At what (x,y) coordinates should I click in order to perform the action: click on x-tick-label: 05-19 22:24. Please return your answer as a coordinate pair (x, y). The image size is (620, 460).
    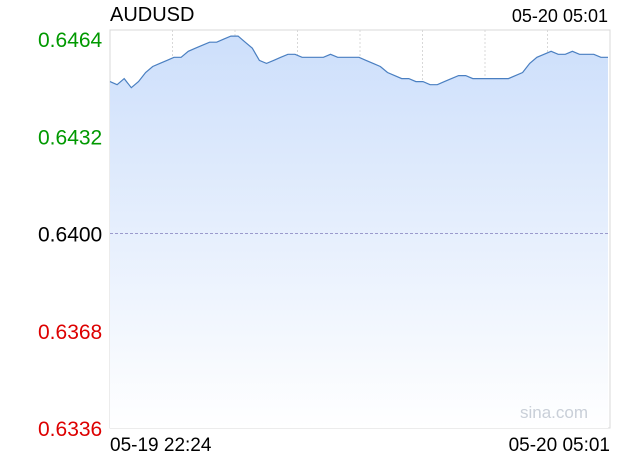
    Looking at the image, I should click on (161, 445).